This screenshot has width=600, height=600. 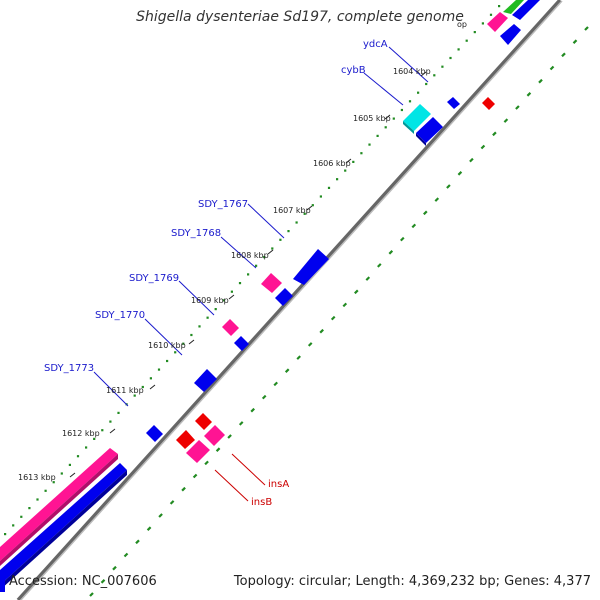 What do you see at coordinates (453, 103) in the screenshot?
I see `gene-ydcA` at bounding box center [453, 103].